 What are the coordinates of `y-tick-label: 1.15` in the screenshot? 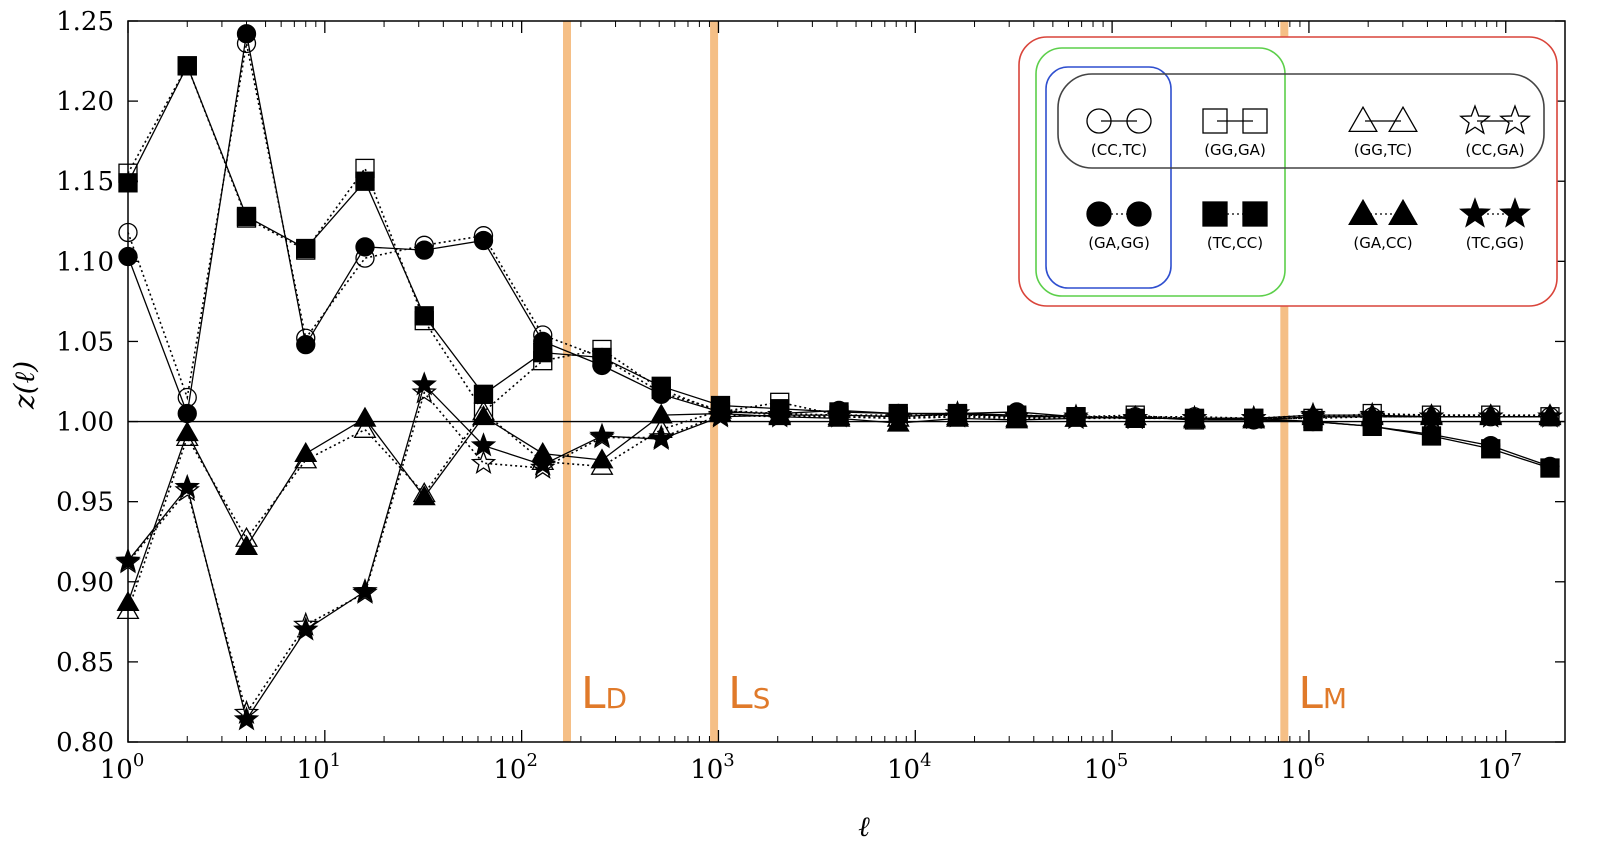 It's located at (85, 182).